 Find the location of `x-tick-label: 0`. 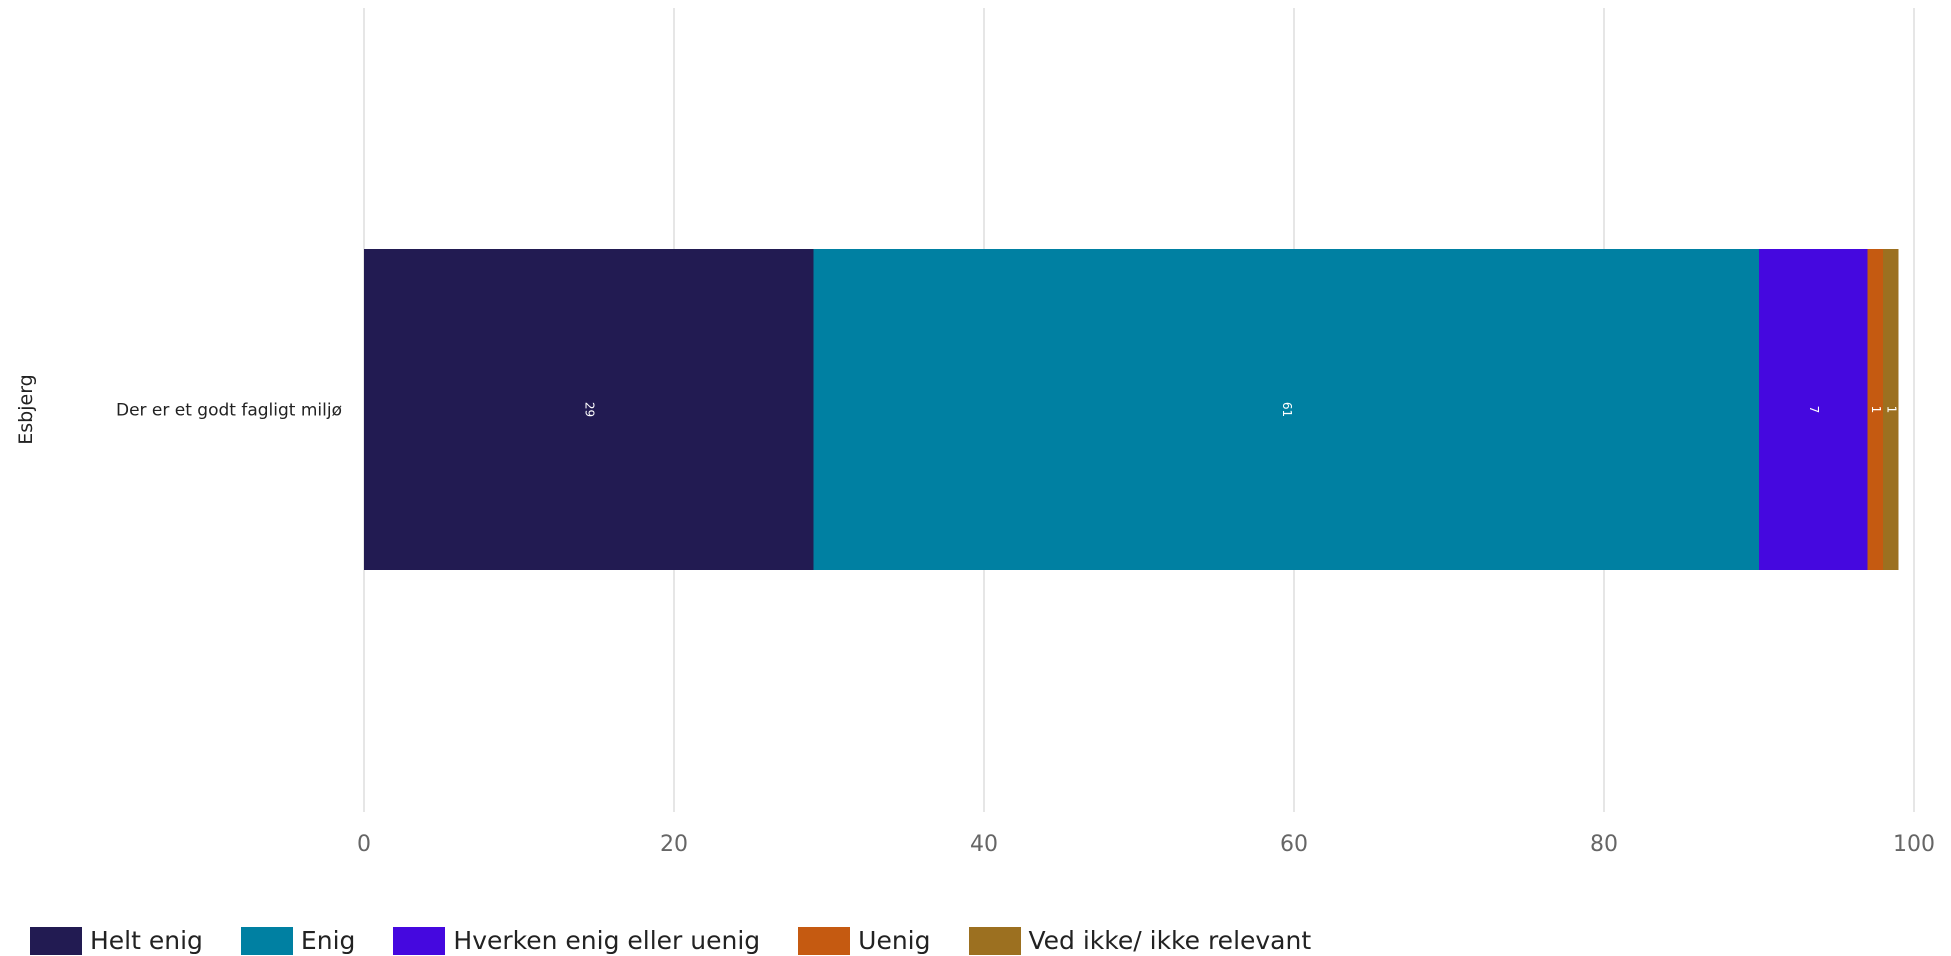

x-tick-label: 0 is located at coordinates (364, 844).